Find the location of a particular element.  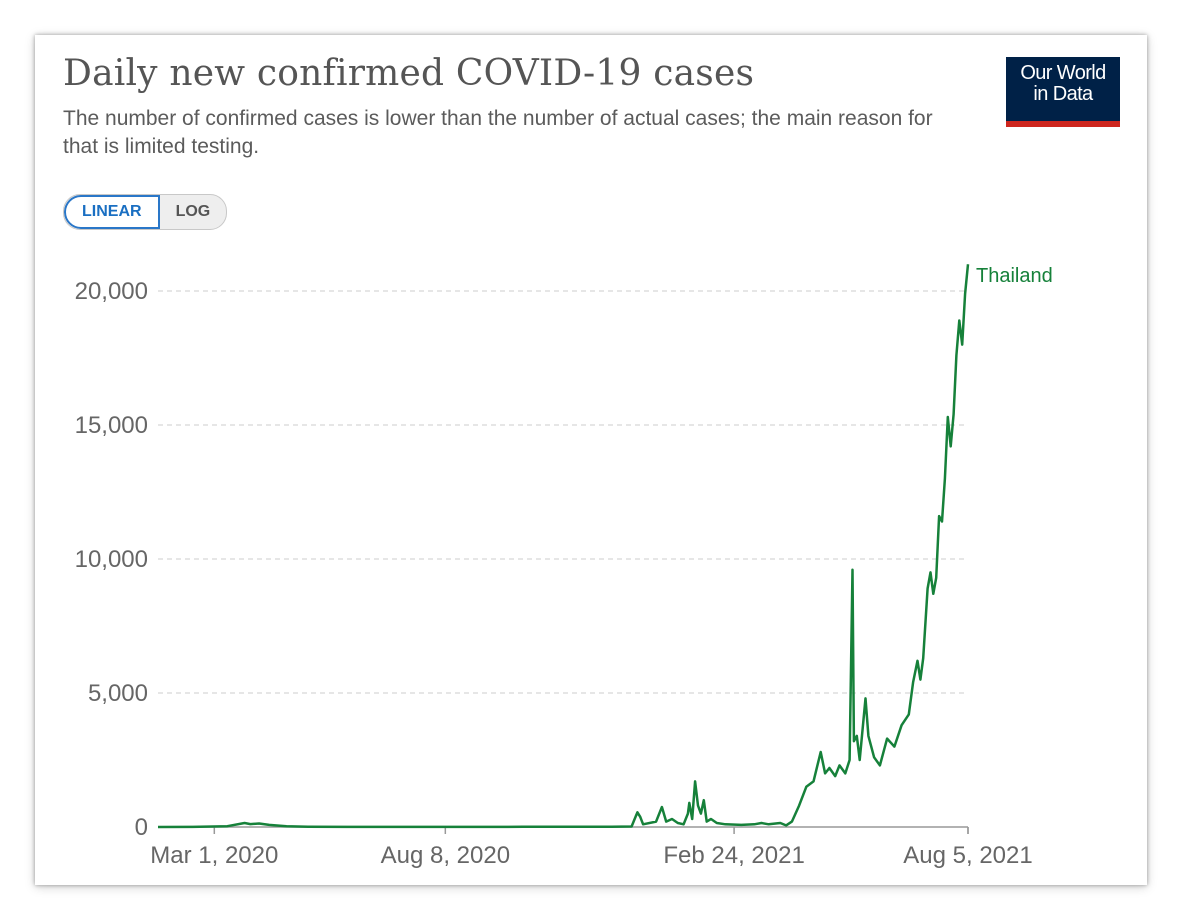

scale-toggle: LINEAR LOG is located at coordinates (145, 212).